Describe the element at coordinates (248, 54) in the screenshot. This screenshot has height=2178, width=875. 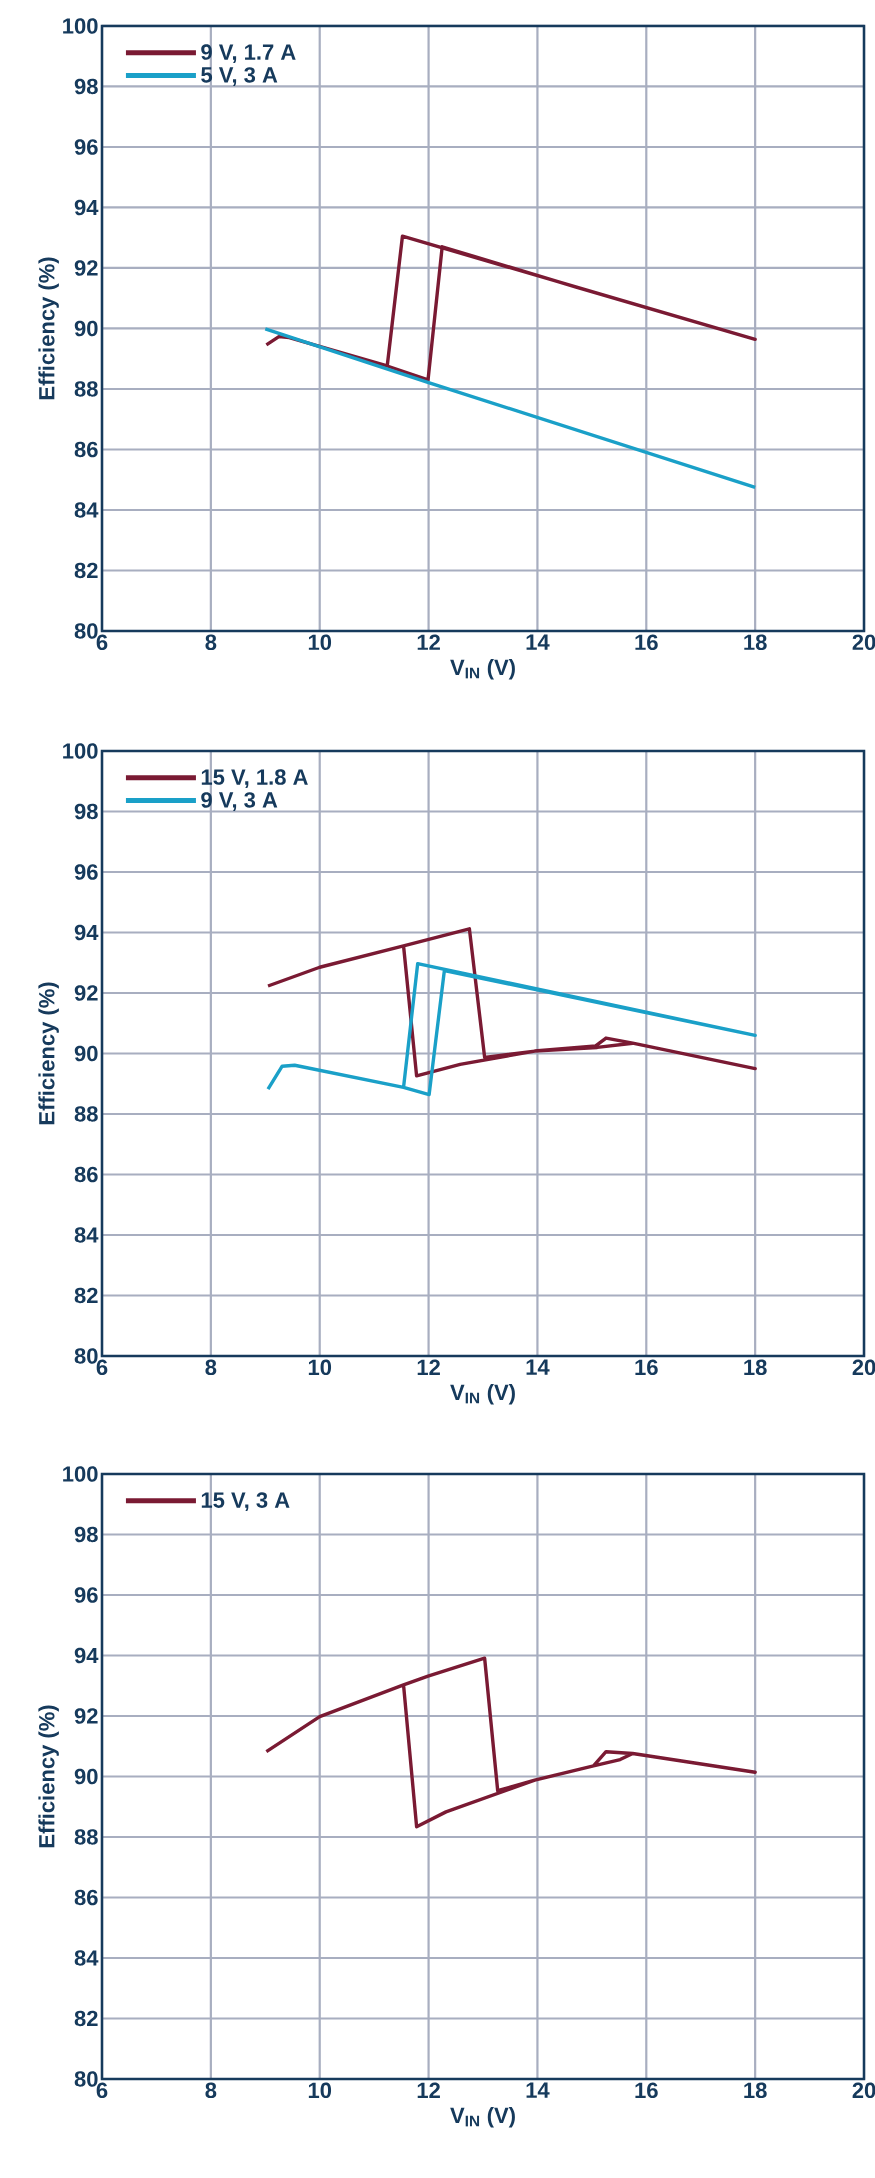
I see `legend-label: 9 V, 1.7 A` at that location.